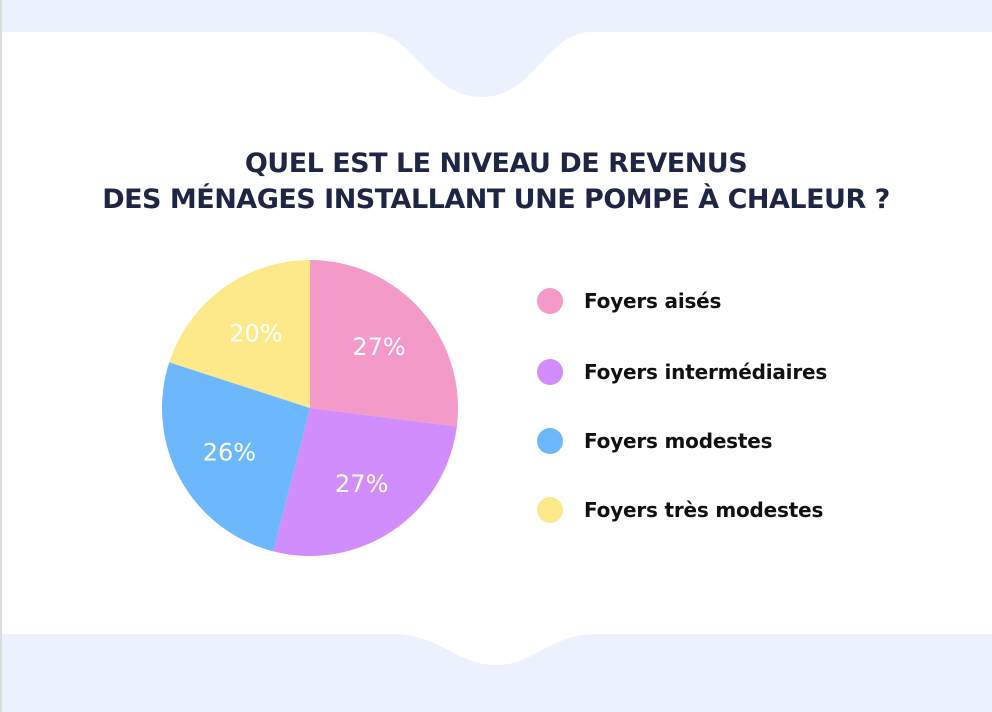 This screenshot has height=712, width=992. Describe the element at coordinates (229, 452) in the screenshot. I see `pie-value-label-modestes: 26%` at that location.